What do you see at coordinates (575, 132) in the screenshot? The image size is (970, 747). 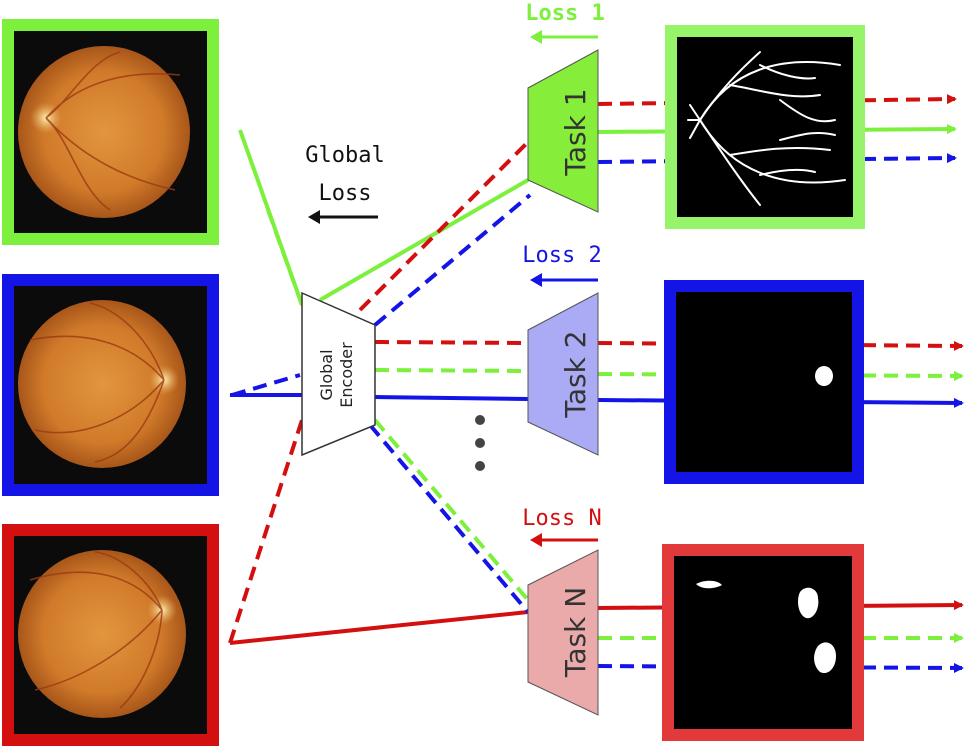 I see `task-1-label: Task 1` at bounding box center [575, 132].